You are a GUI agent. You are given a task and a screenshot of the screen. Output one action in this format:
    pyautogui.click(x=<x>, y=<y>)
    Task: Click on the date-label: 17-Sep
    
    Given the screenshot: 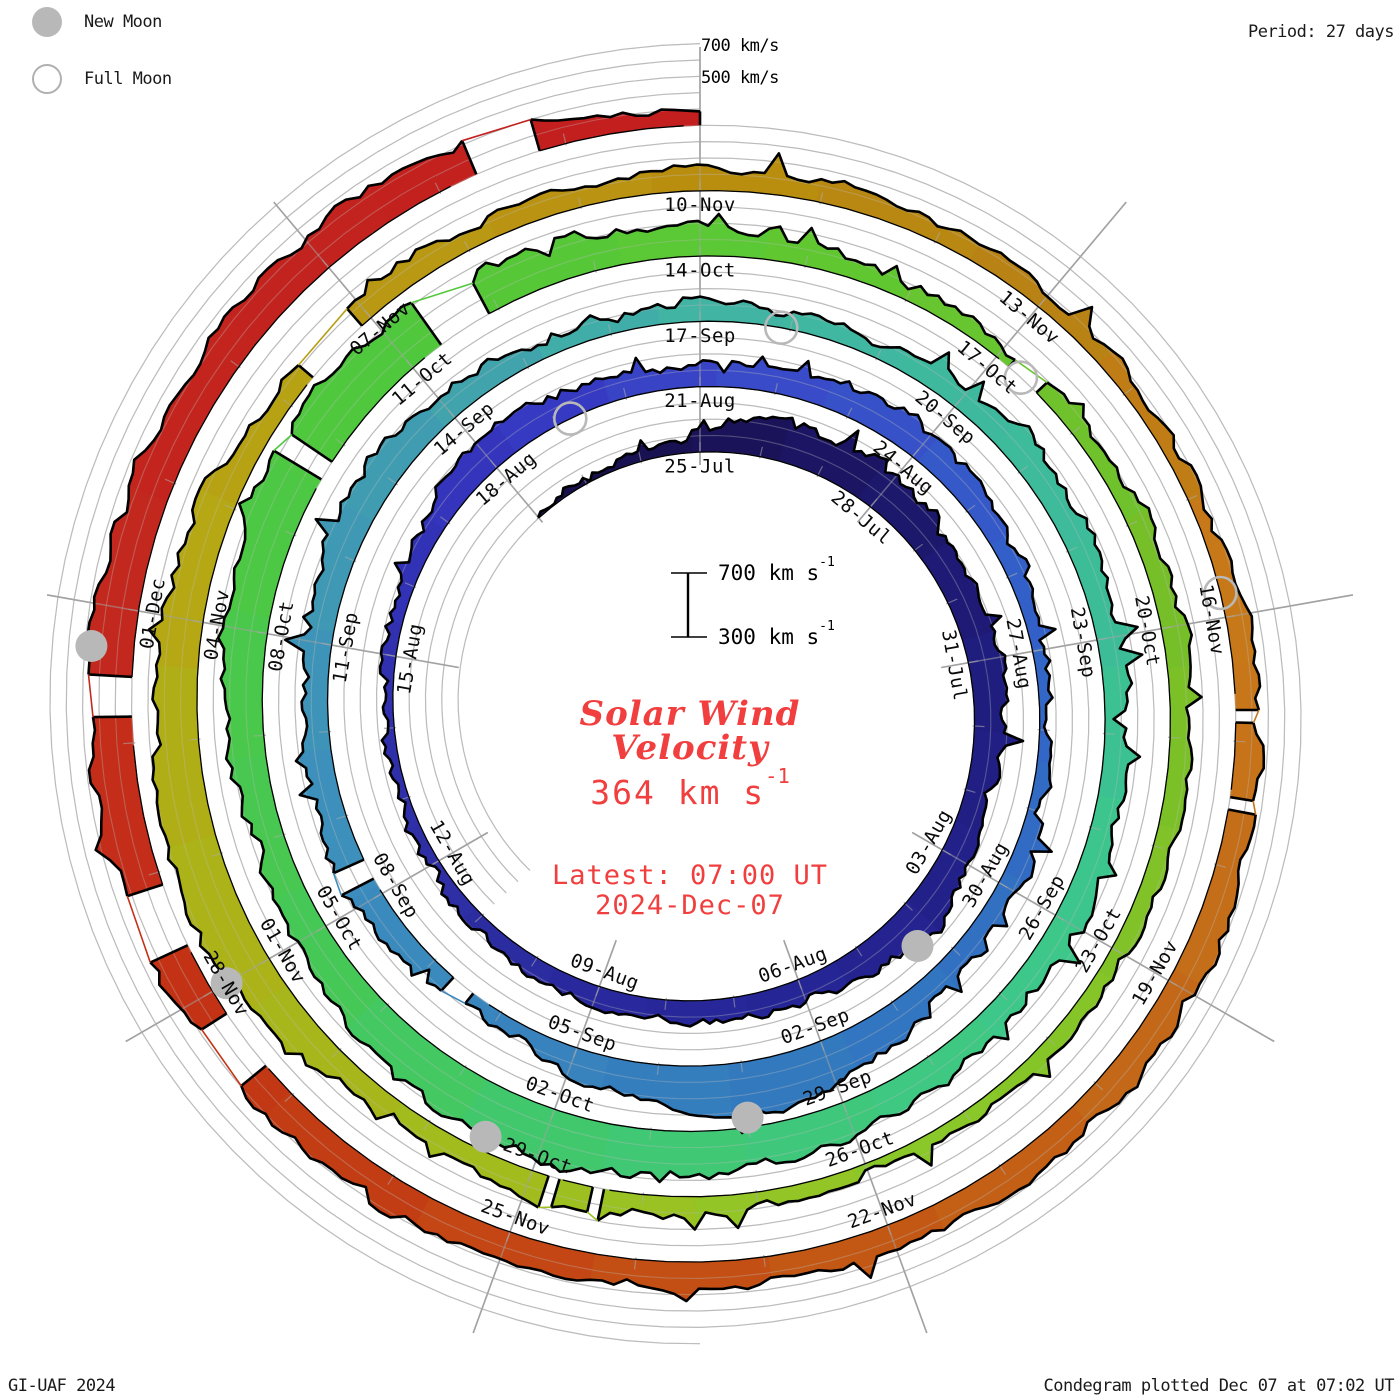 What is the action you would take?
    pyautogui.click(x=700, y=336)
    